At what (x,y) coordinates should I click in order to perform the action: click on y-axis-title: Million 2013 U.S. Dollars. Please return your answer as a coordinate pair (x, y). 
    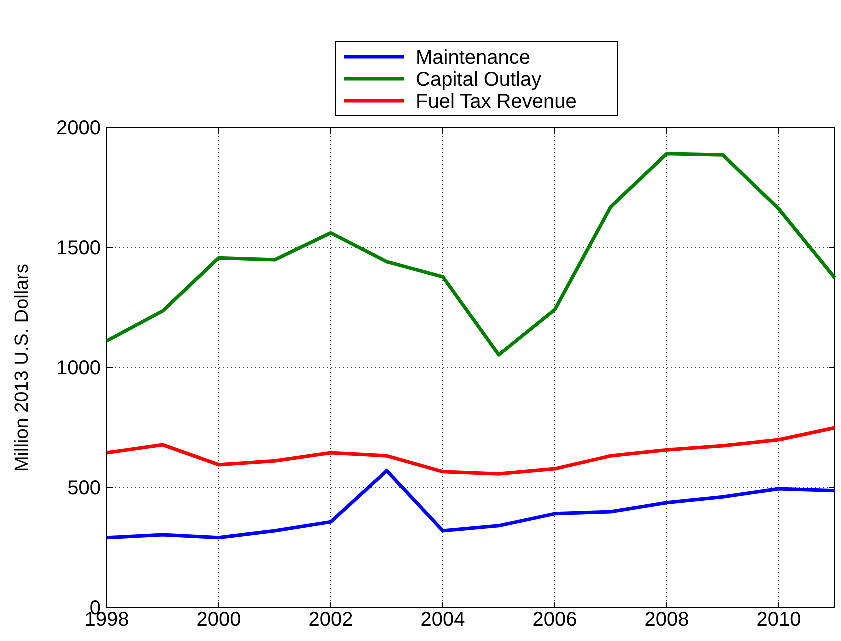
    Looking at the image, I should click on (22, 368).